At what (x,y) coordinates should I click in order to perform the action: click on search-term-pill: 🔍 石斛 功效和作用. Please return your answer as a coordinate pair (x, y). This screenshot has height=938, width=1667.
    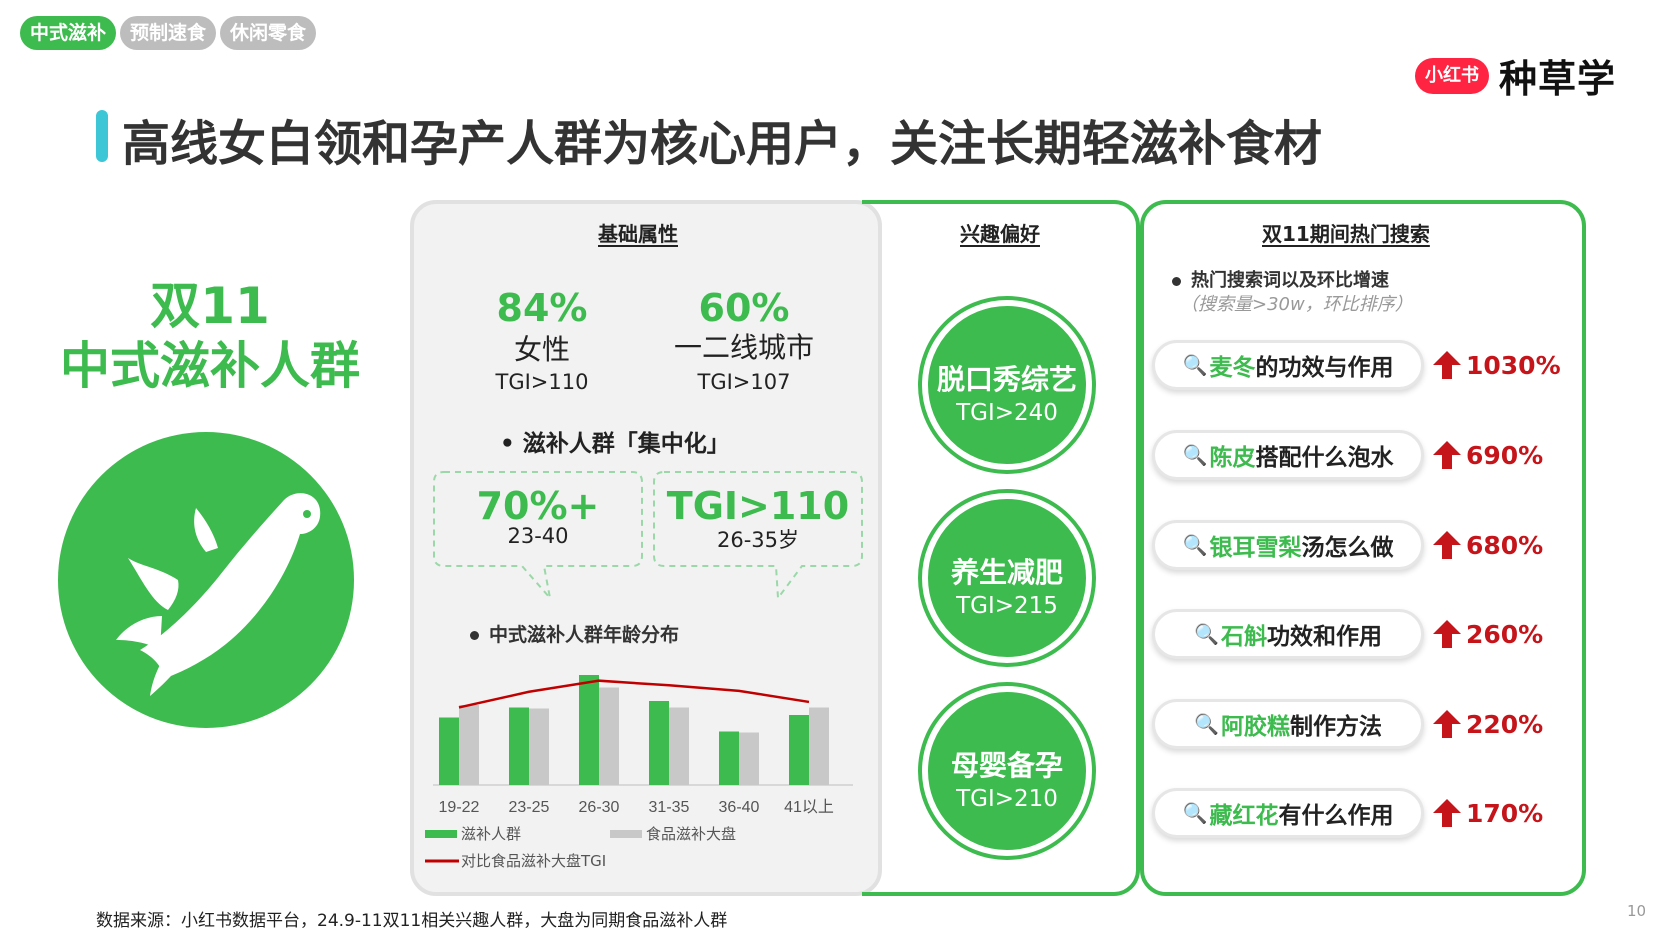
    Looking at the image, I should click on (1288, 634).